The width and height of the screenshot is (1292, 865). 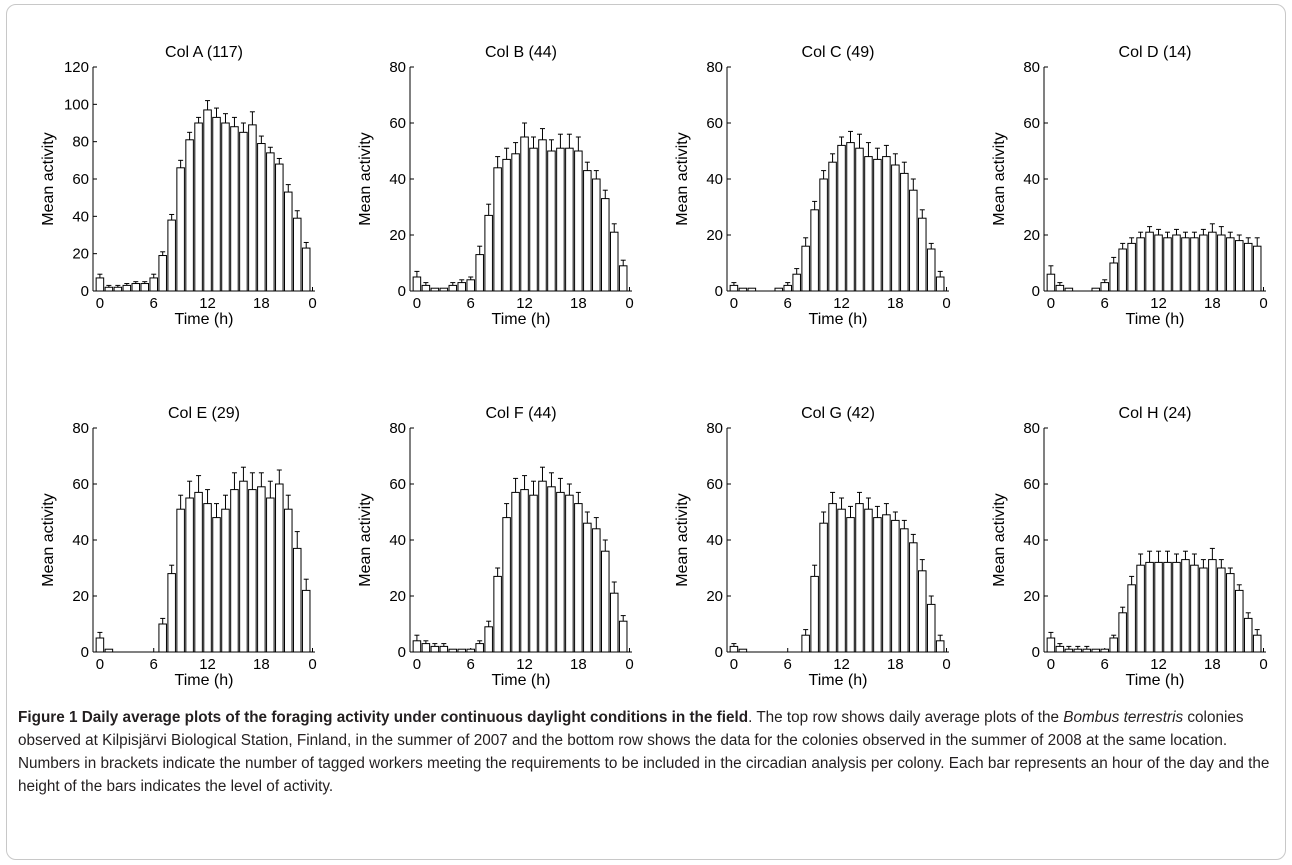 I want to click on y-tick-label: 0, so click(x=1036, y=652).